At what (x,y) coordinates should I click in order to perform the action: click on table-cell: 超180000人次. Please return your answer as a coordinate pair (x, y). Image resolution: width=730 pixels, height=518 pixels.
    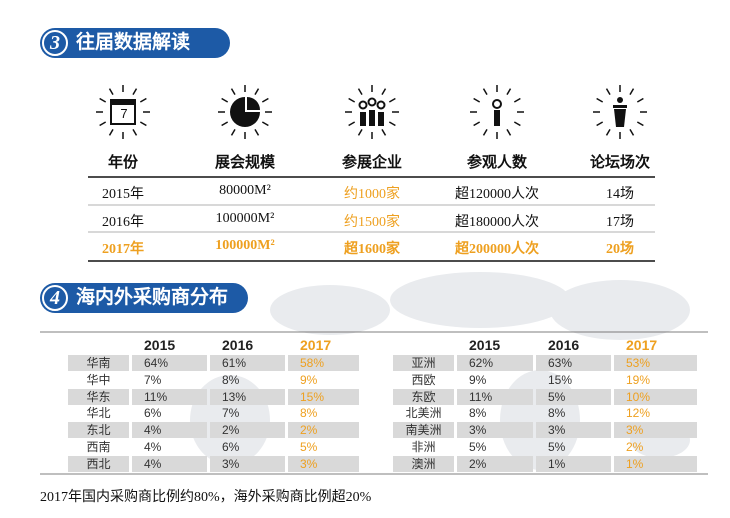
    Looking at the image, I should click on (497, 222).